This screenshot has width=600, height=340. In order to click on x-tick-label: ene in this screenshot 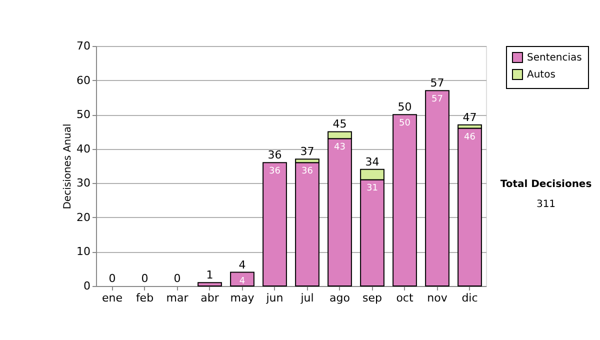, I will do `click(112, 298)`.